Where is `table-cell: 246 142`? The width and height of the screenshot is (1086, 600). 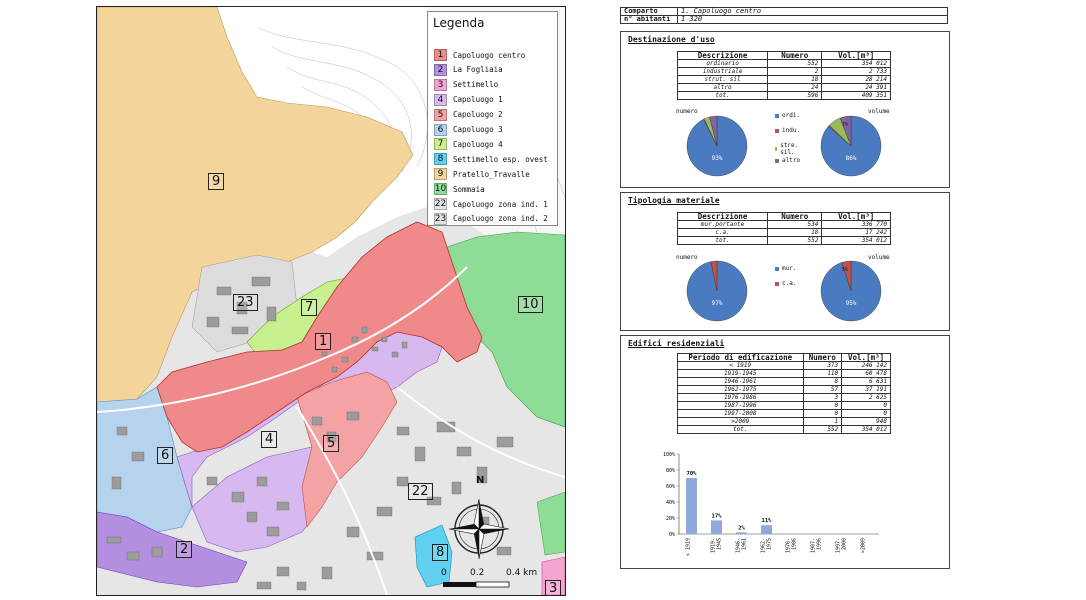
table-cell: 246 142 is located at coordinates (866, 365).